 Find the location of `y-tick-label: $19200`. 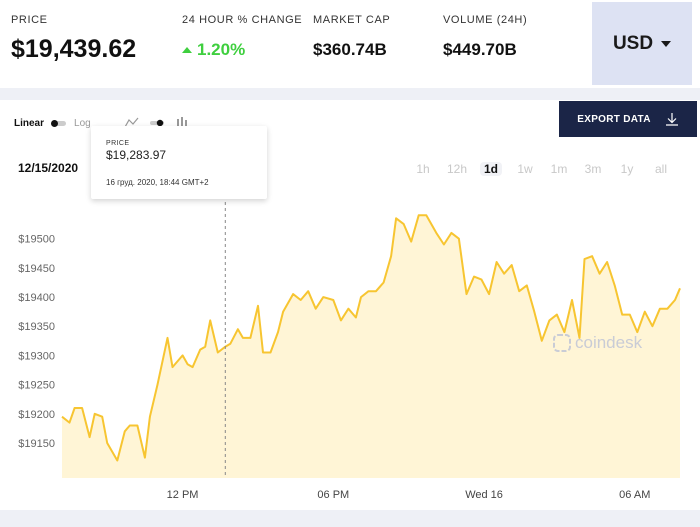

y-tick-label: $19200 is located at coordinates (36, 415).